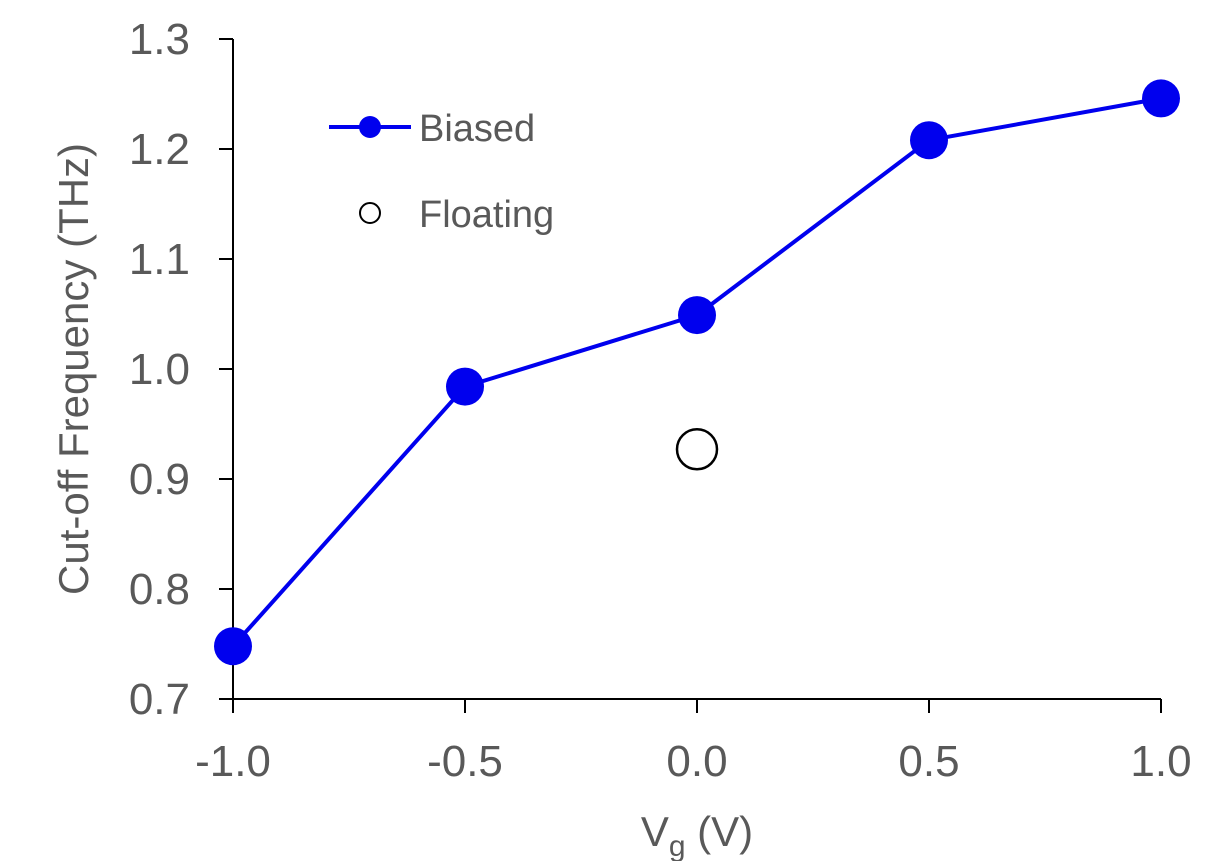 Image resolution: width=1220 pixels, height=861 pixels. What do you see at coordinates (477, 129) in the screenshot?
I see `legend-biased-label: Biased` at bounding box center [477, 129].